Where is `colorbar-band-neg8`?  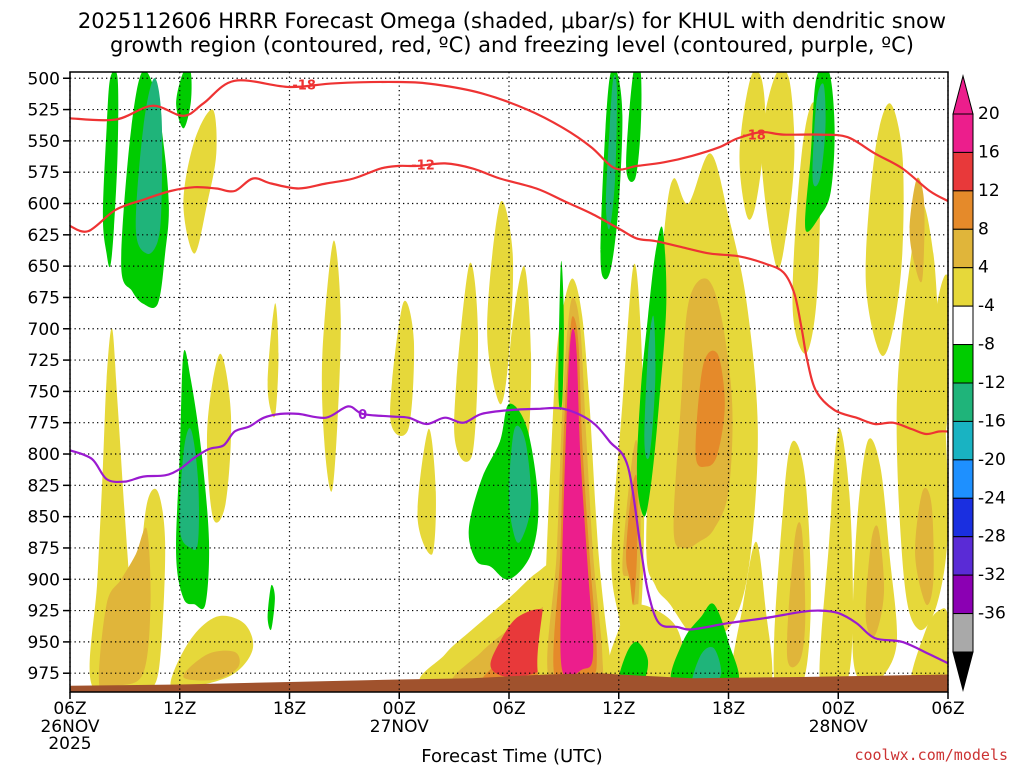 colorbar-band-neg8 is located at coordinates (963, 402).